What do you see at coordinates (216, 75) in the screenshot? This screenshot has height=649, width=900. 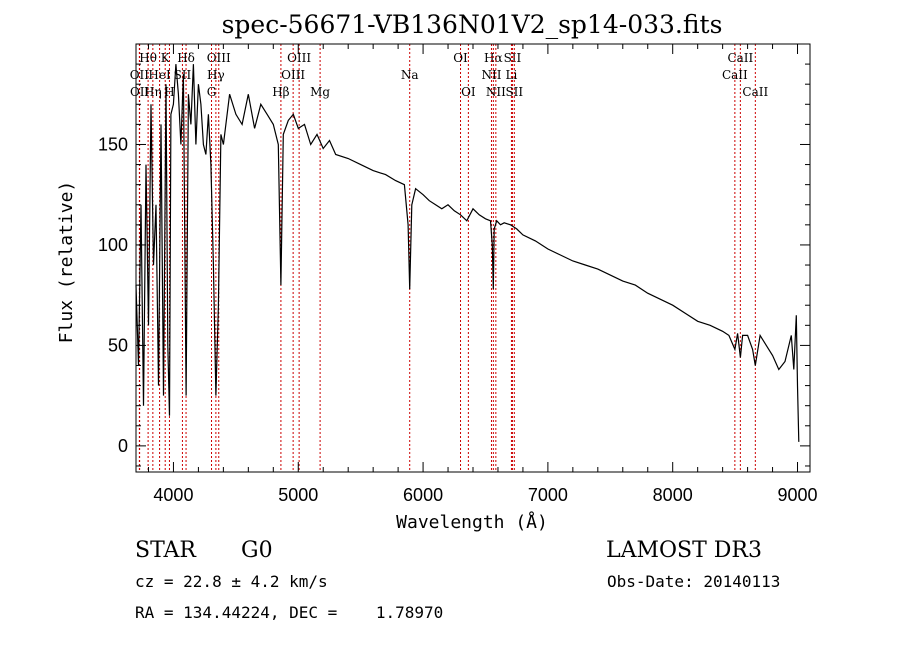 I see `spectral-line-label: Hγ` at bounding box center [216, 75].